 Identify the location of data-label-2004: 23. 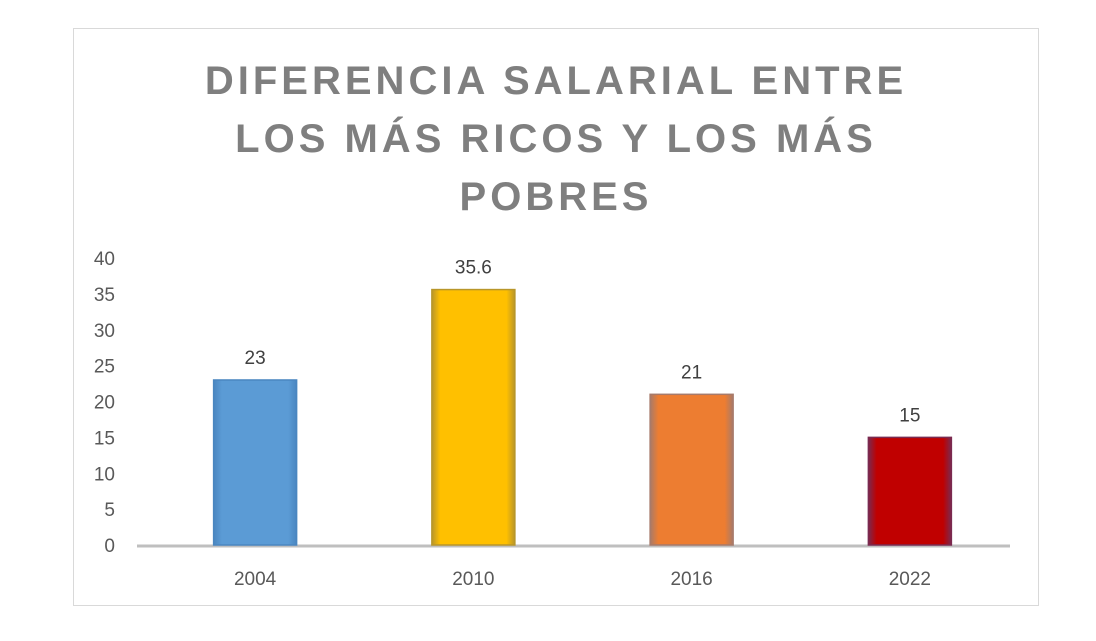
(255, 358).